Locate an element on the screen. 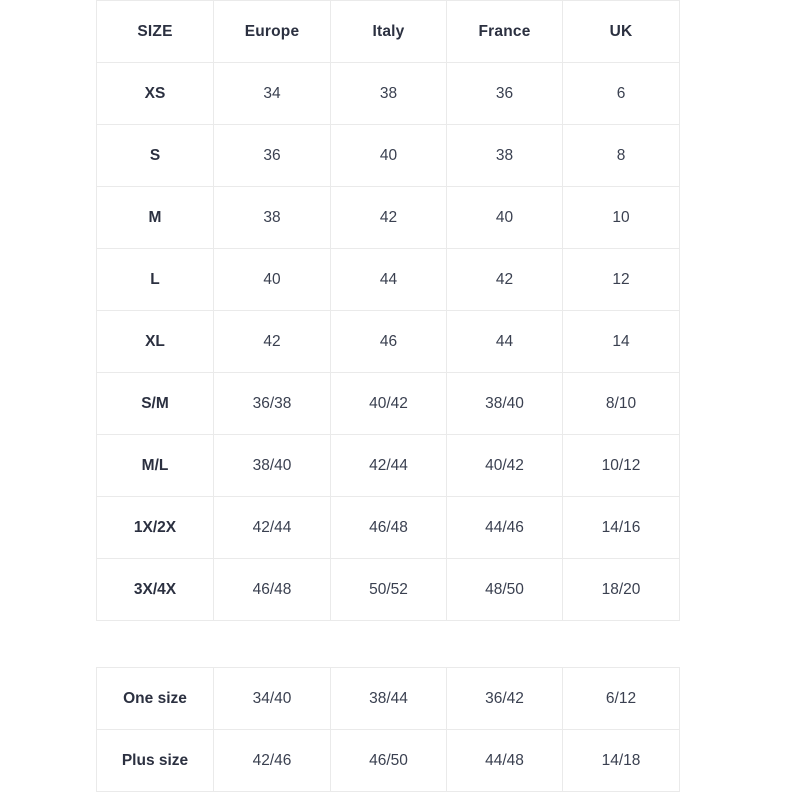 The height and width of the screenshot is (800, 800). row-label-xl: XL is located at coordinates (155, 341).